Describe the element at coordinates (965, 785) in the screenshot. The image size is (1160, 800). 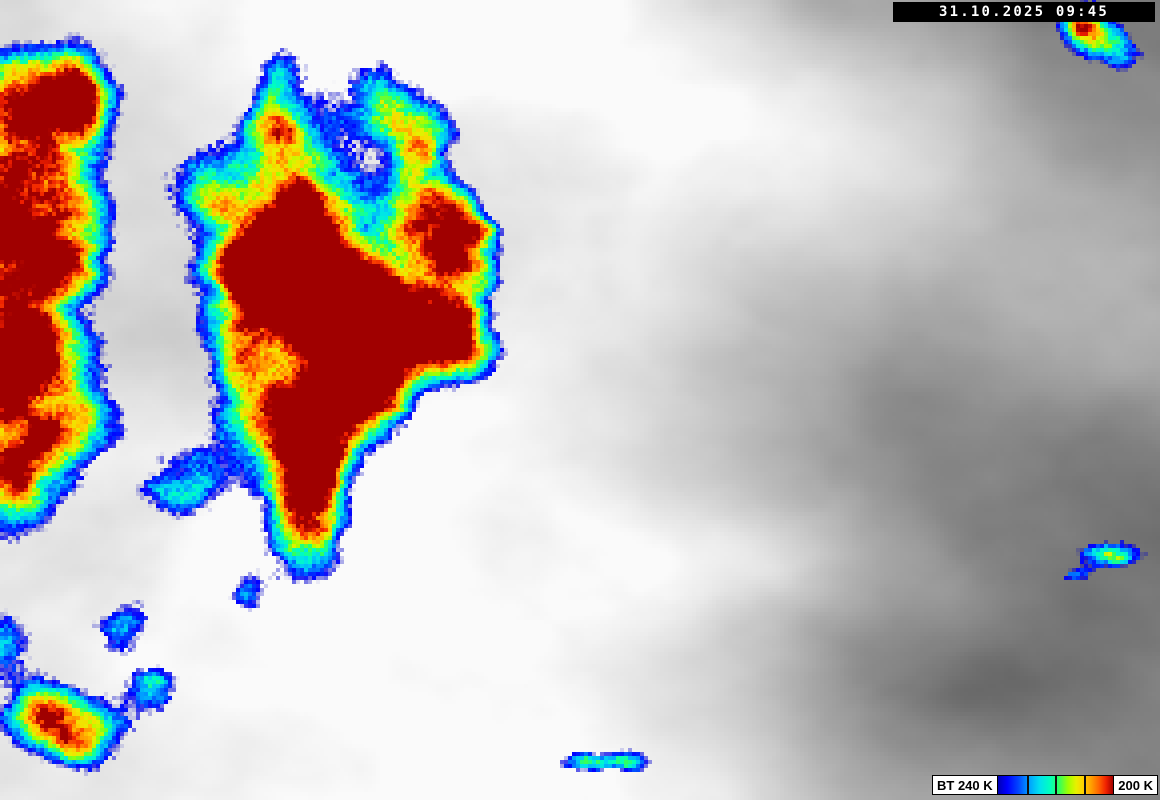
I see `colorbar-min-label: BT 240 K` at that location.